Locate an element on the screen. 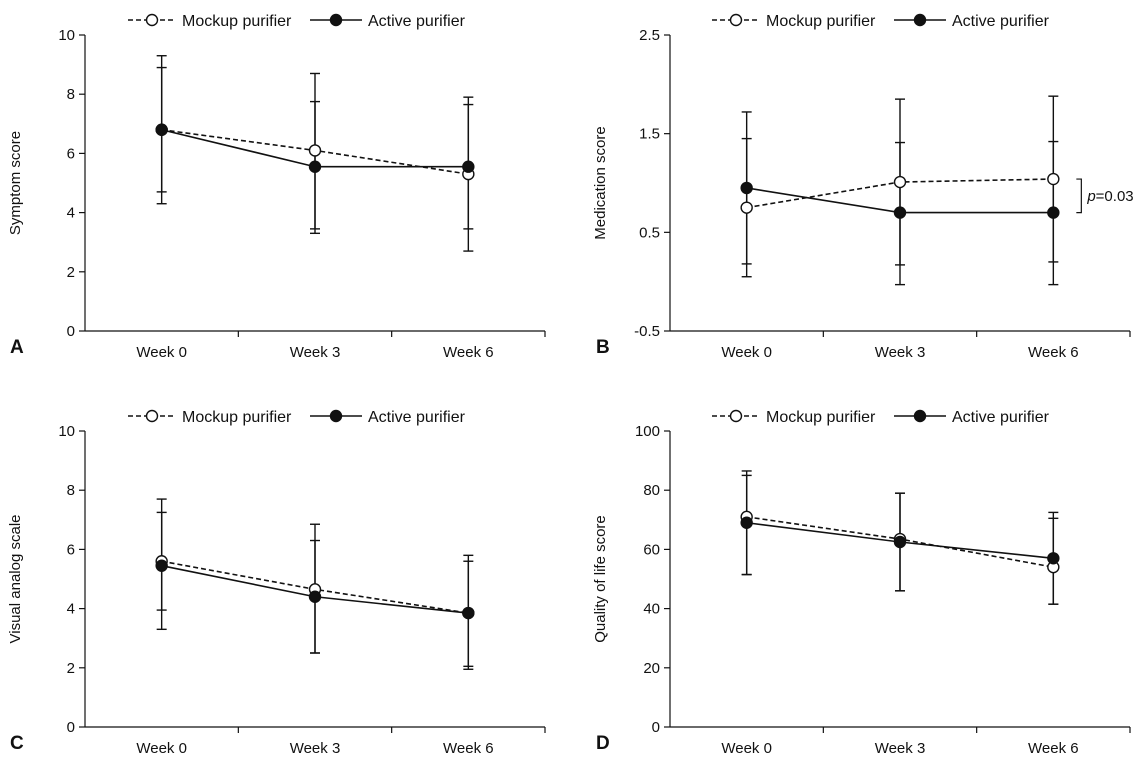 This screenshot has width=1146, height=761. y-tick-label: 100 is located at coordinates (647, 431).